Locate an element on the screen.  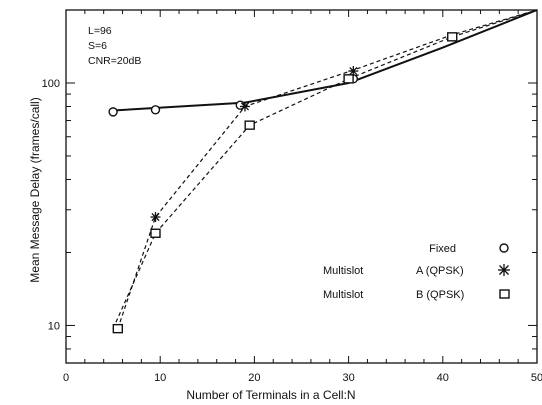
x-tick-label: 20 is located at coordinates (254, 378).